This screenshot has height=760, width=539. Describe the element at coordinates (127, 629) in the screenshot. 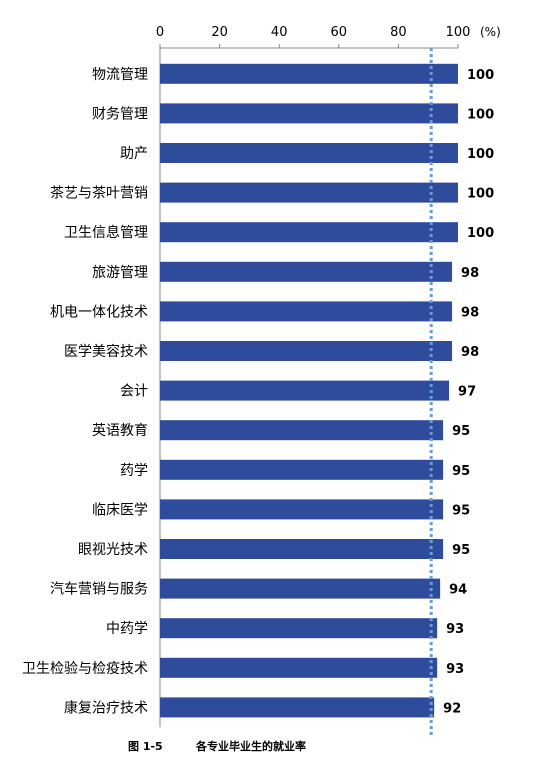

I see `category-label: 中药学` at that location.